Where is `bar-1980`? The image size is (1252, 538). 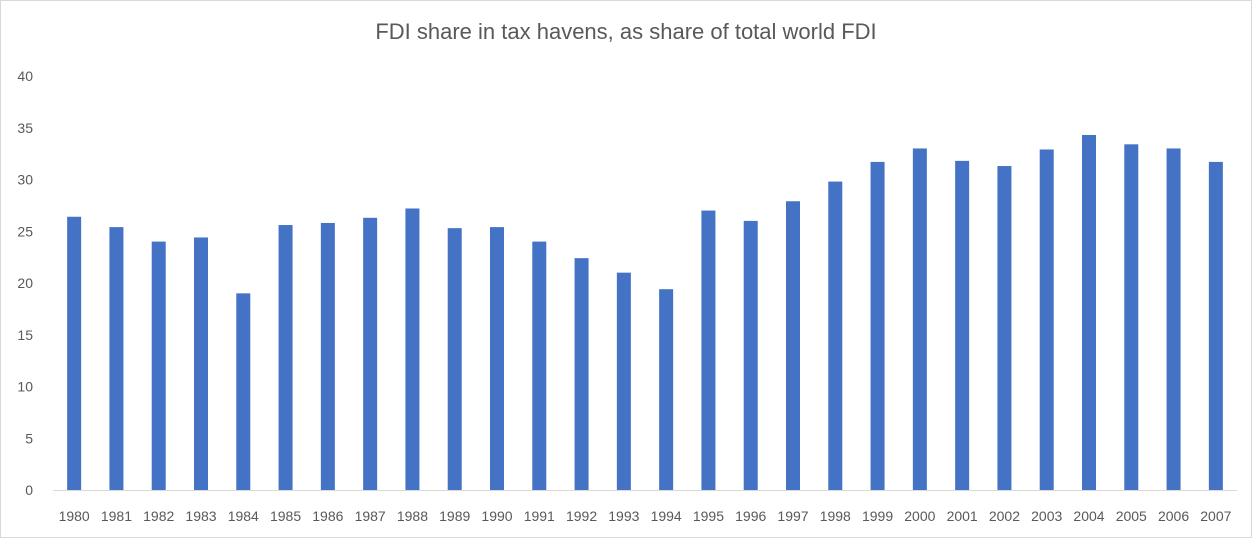
bar-1980 is located at coordinates (74, 353).